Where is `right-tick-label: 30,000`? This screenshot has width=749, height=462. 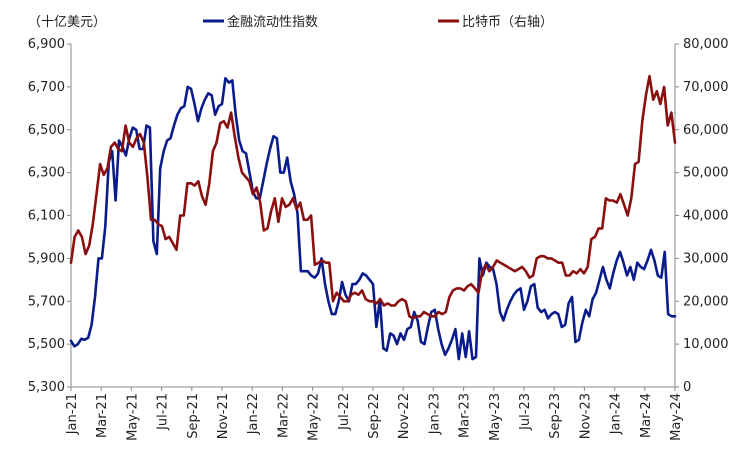
right-tick-label: 30,000 is located at coordinates (706, 258).